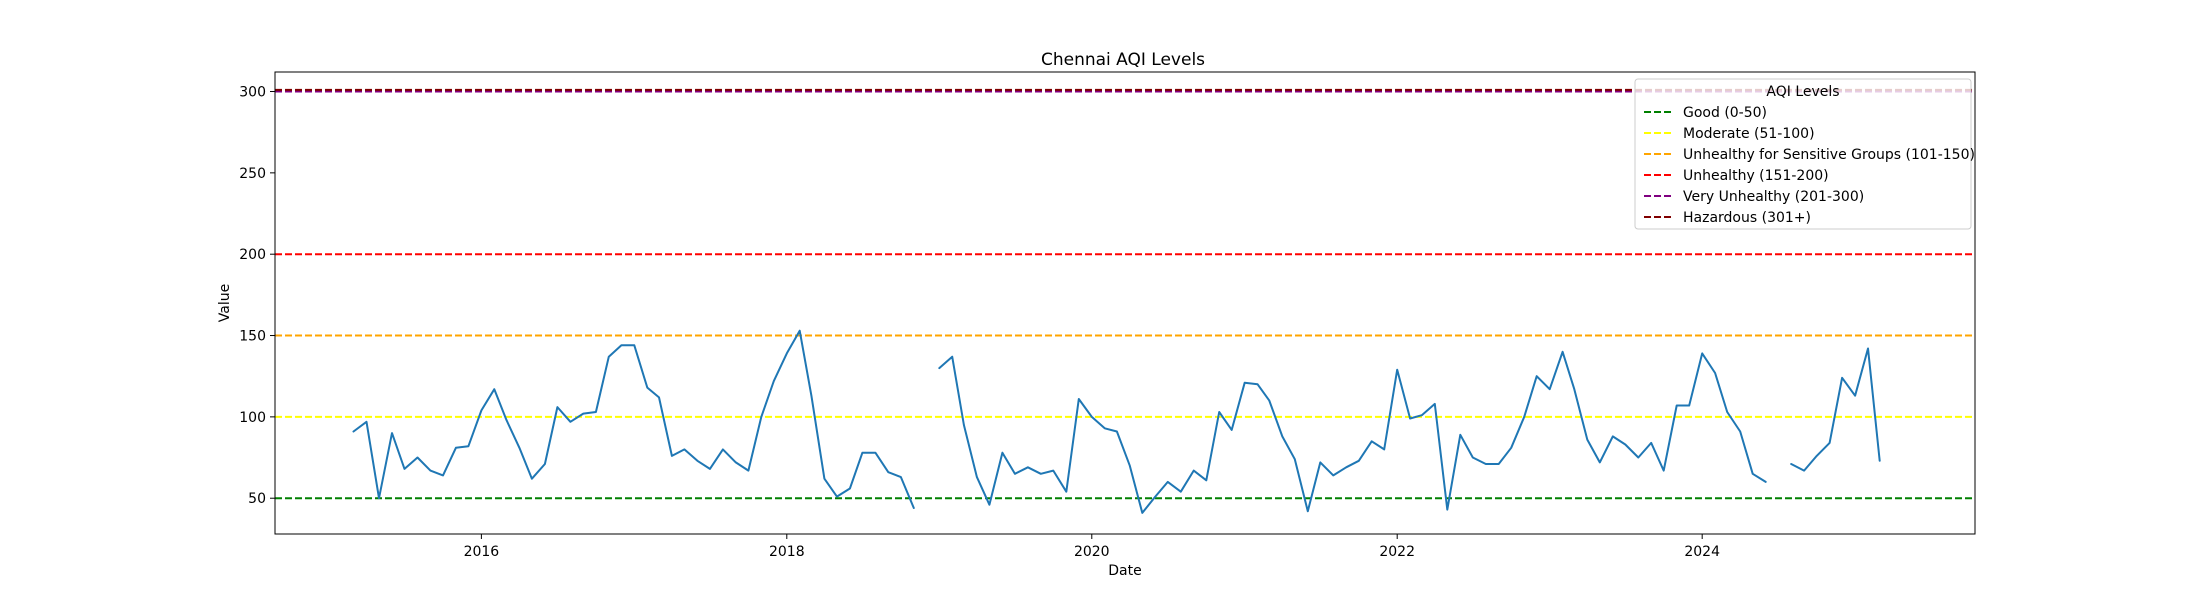 The height and width of the screenshot is (604, 2200). I want to click on y-axis-label: Value, so click(225, 303).